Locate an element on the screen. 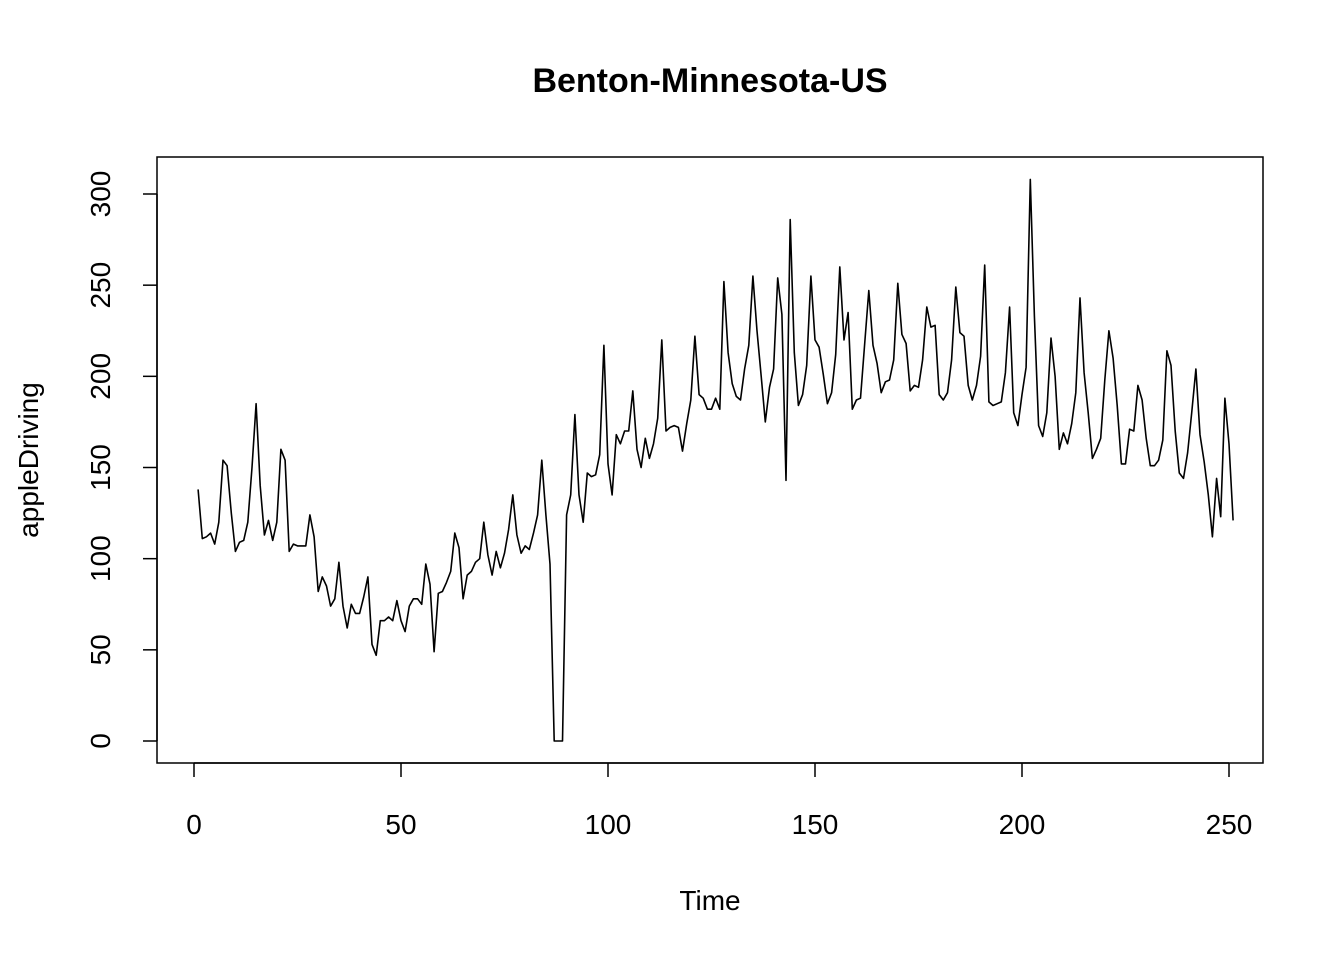 Image resolution: width=1344 pixels, height=960 pixels. y-axis-label: appleDriving is located at coordinates (28, 460).